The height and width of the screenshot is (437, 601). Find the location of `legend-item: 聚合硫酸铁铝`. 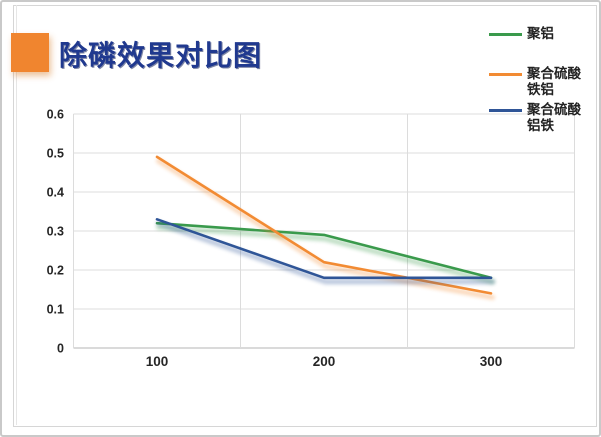

legend-item: 聚合硫酸铁铝 is located at coordinates (539, 82).